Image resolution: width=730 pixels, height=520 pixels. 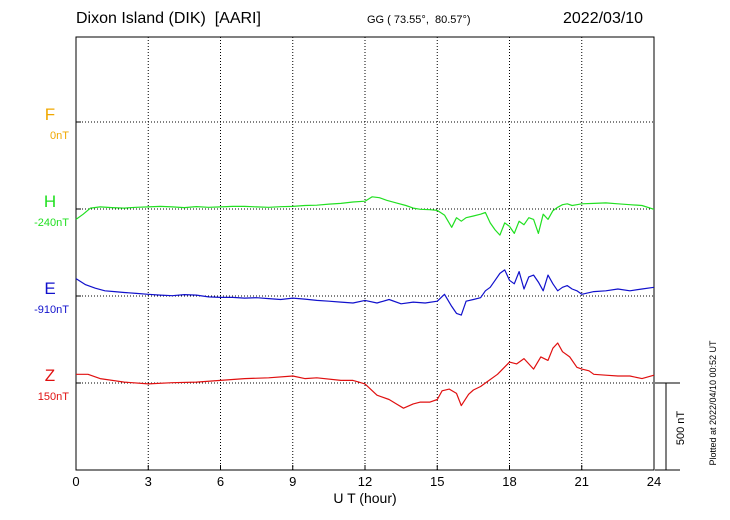 I want to click on channel-labels: F 0nT H -240nT E -910nT Z 150nT, so click(x=51, y=254).